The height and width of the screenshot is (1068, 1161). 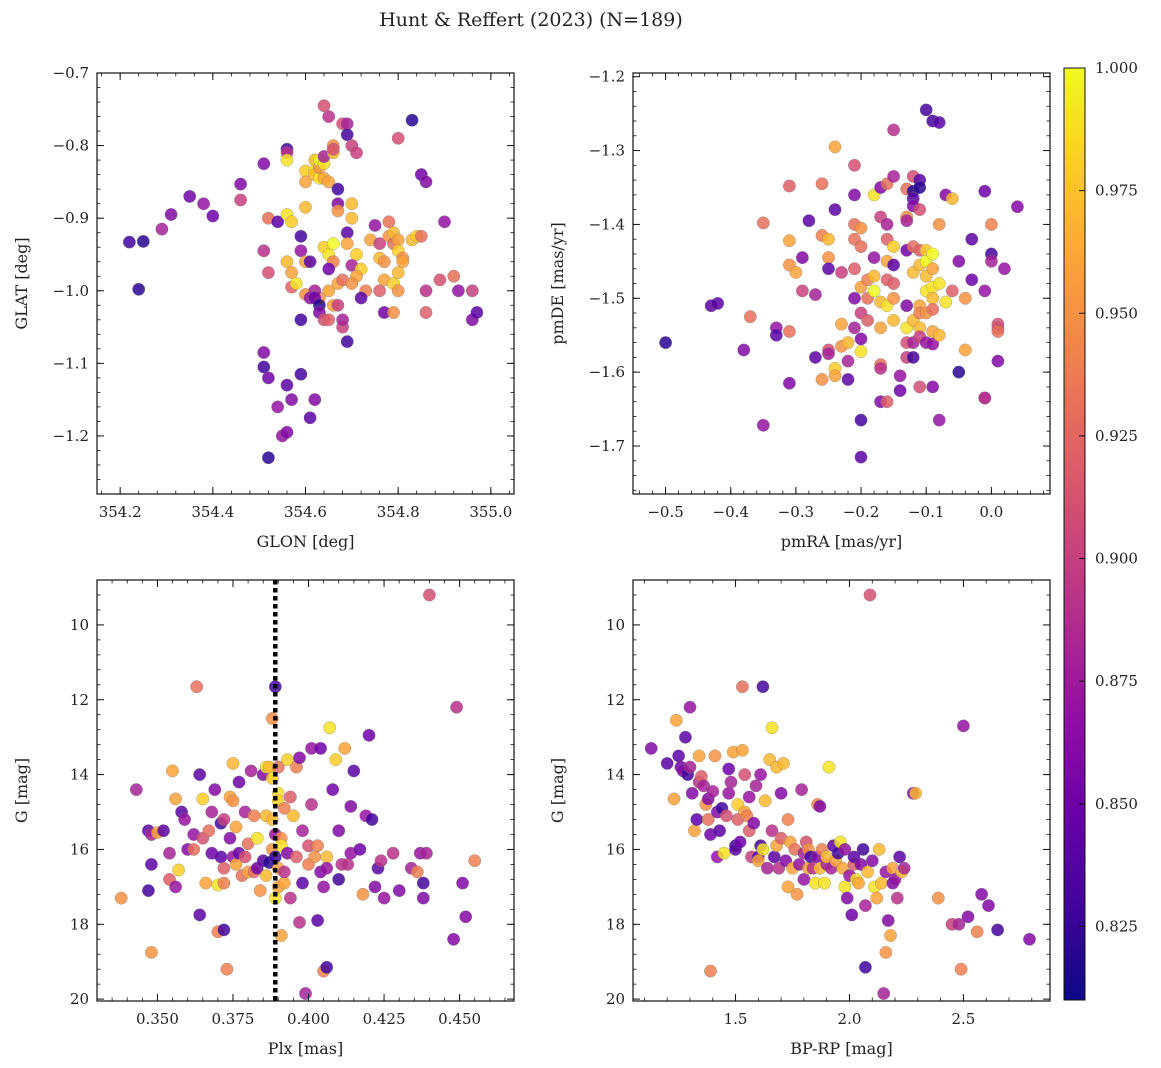 I want to click on colorbar-tick-label: 0.950, so click(x=1116, y=313).